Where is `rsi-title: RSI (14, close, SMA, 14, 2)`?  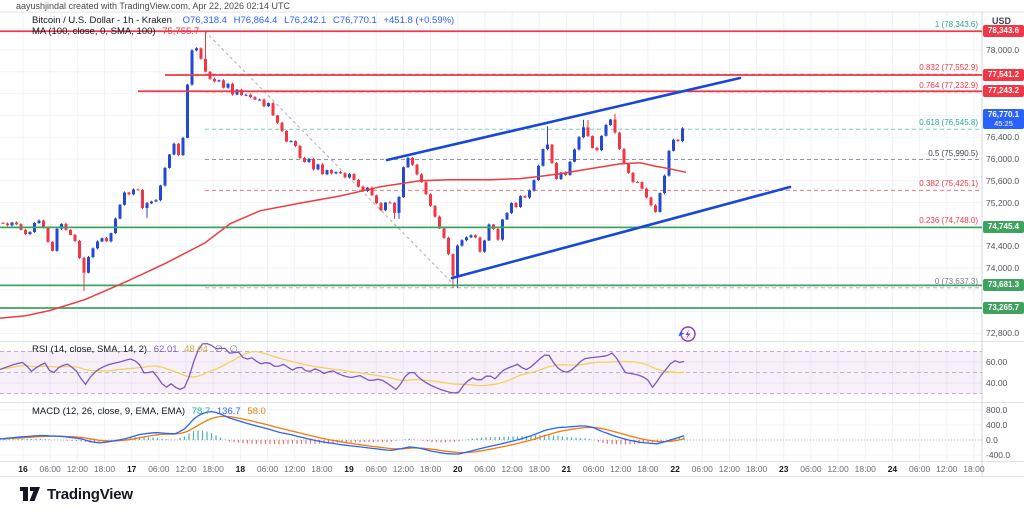
rsi-title: RSI (14, close, SMA, 14, 2) is located at coordinates (90, 349).